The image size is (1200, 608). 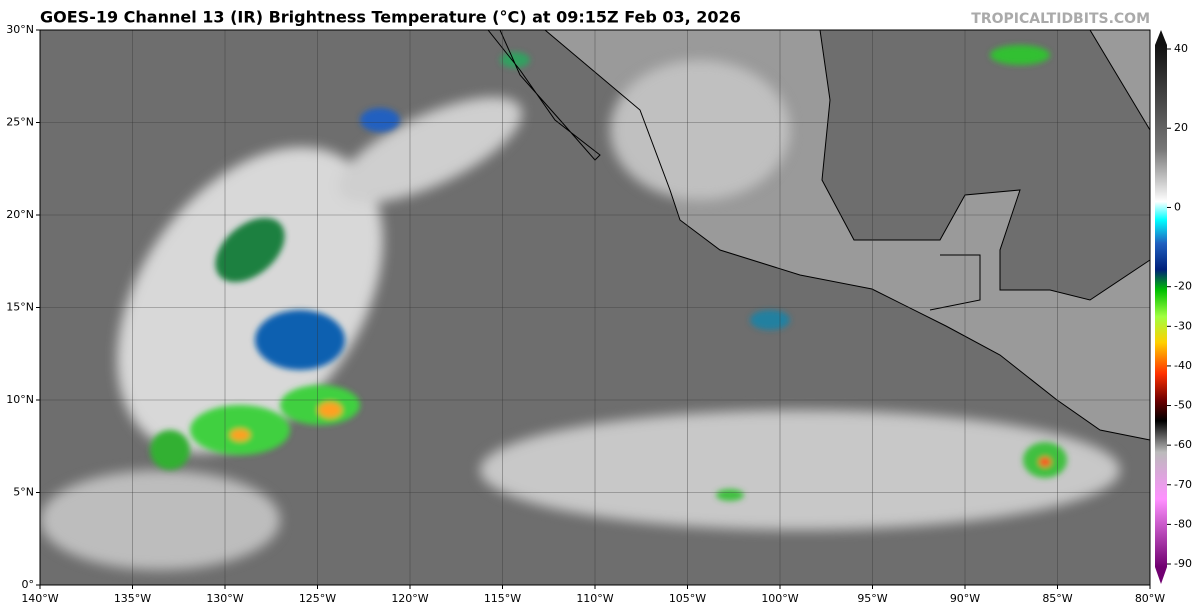 What do you see at coordinates (1183, 325) in the screenshot?
I see `colorbar-label: -30` at bounding box center [1183, 325].